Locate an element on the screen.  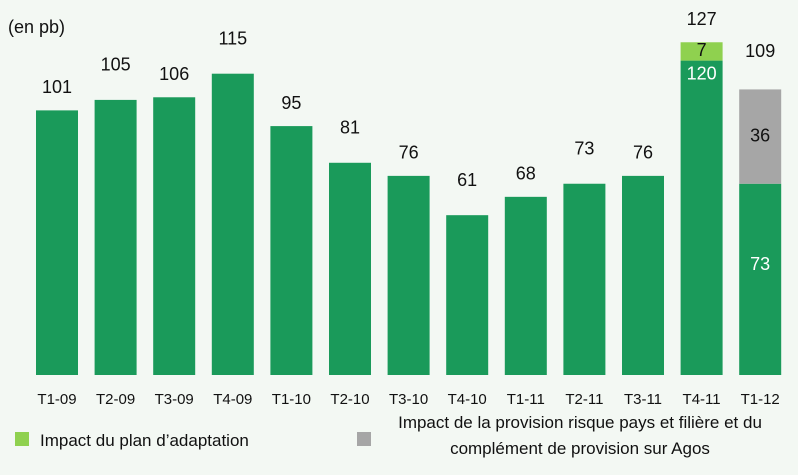
x-tick-label: T1-10 is located at coordinates (291, 399).